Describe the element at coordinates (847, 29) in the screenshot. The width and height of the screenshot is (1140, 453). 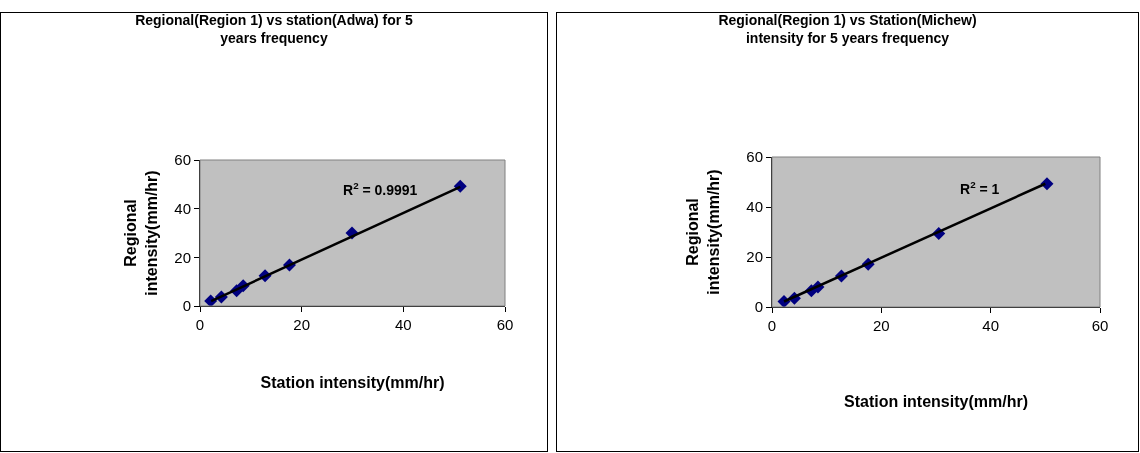
I see `chart-title: Regional(Region 1) vs Station(Michew) intensity for 5 years frequency` at that location.